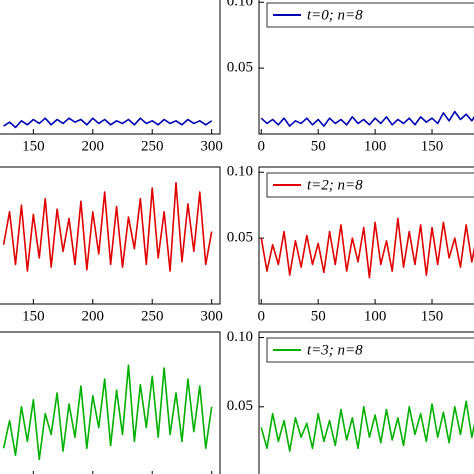 This screenshot has width=474, height=474. I want to click on legend-label: t=2; n=8, so click(335, 185).